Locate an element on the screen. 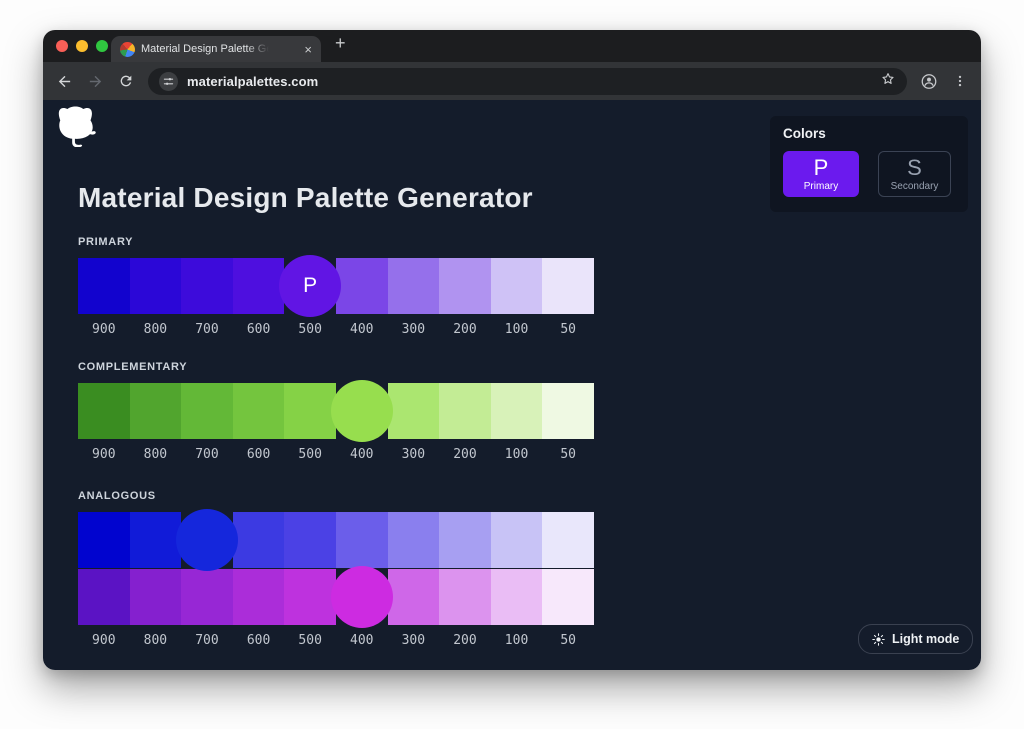 This screenshot has height=729, width=1024. close-window-button is located at coordinates (62, 46).